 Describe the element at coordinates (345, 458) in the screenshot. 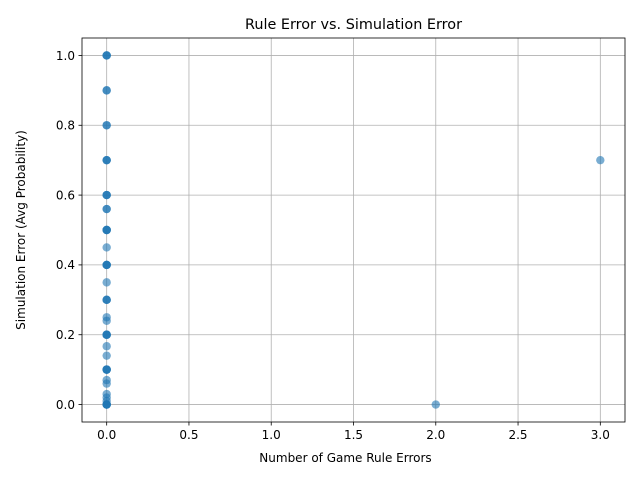

I see `x-axis-label: Number of Game Rule Errors` at that location.